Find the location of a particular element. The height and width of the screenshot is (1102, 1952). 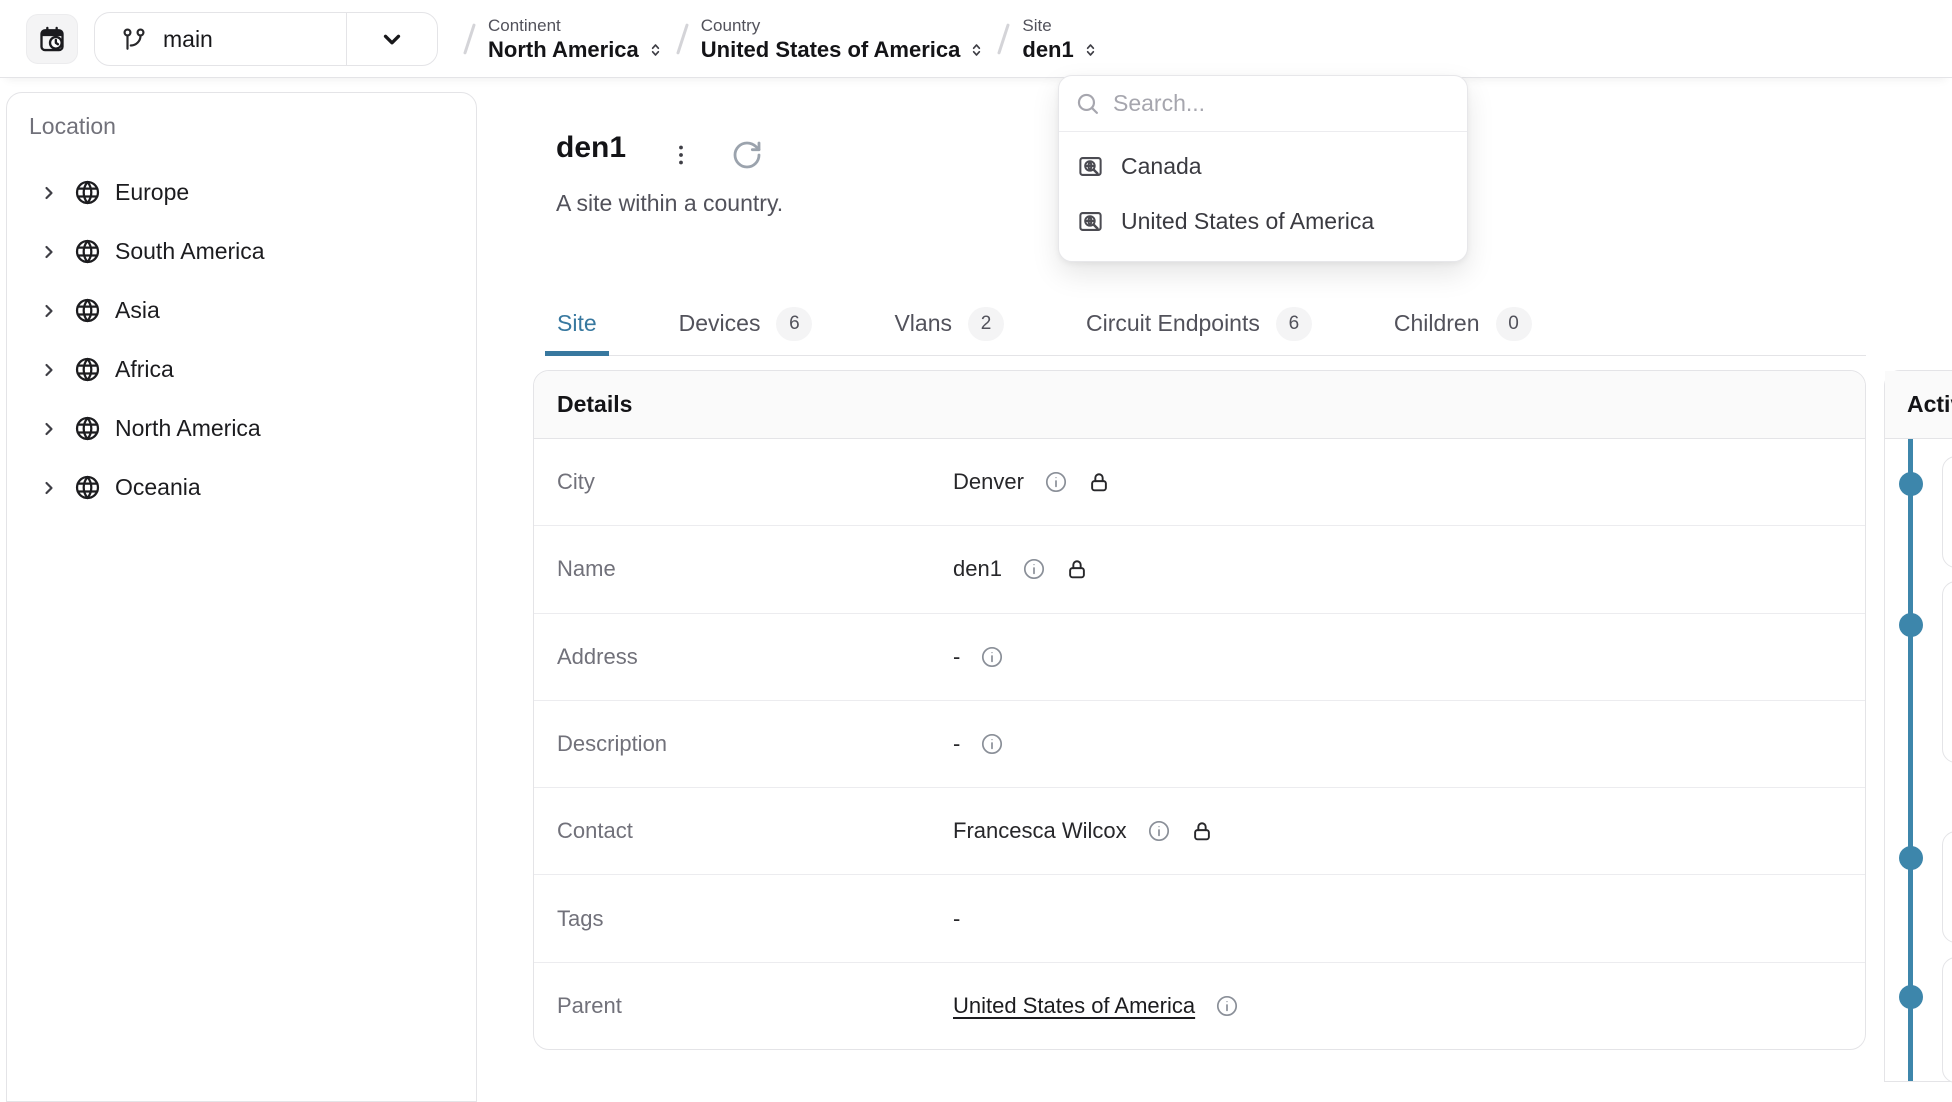

refresh-icon is located at coordinates (747, 155).